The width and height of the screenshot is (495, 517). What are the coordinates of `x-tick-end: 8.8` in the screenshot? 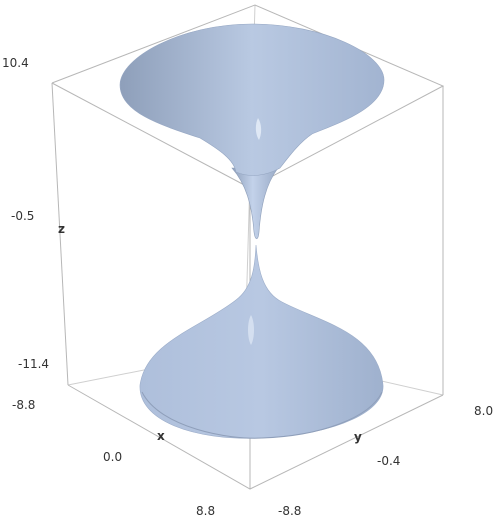 It's located at (205, 510).